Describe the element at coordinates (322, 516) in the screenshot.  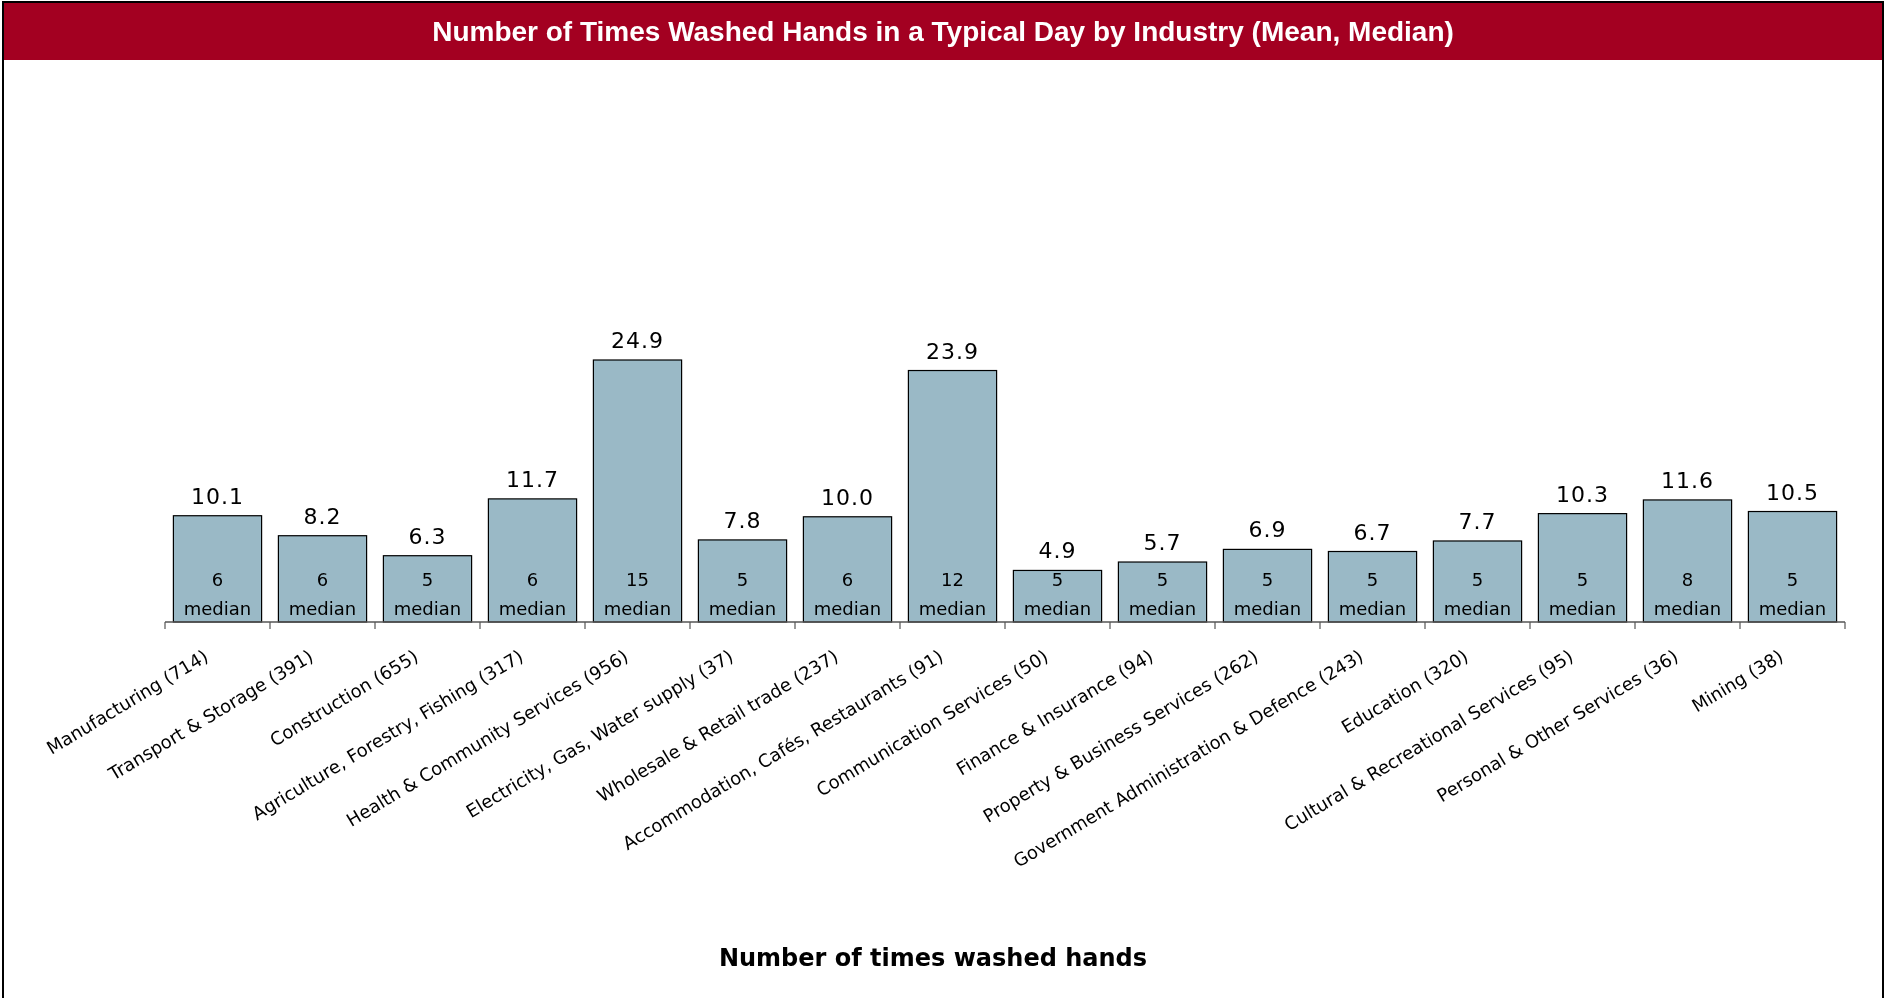
I see `data-label: 8.2` at that location.